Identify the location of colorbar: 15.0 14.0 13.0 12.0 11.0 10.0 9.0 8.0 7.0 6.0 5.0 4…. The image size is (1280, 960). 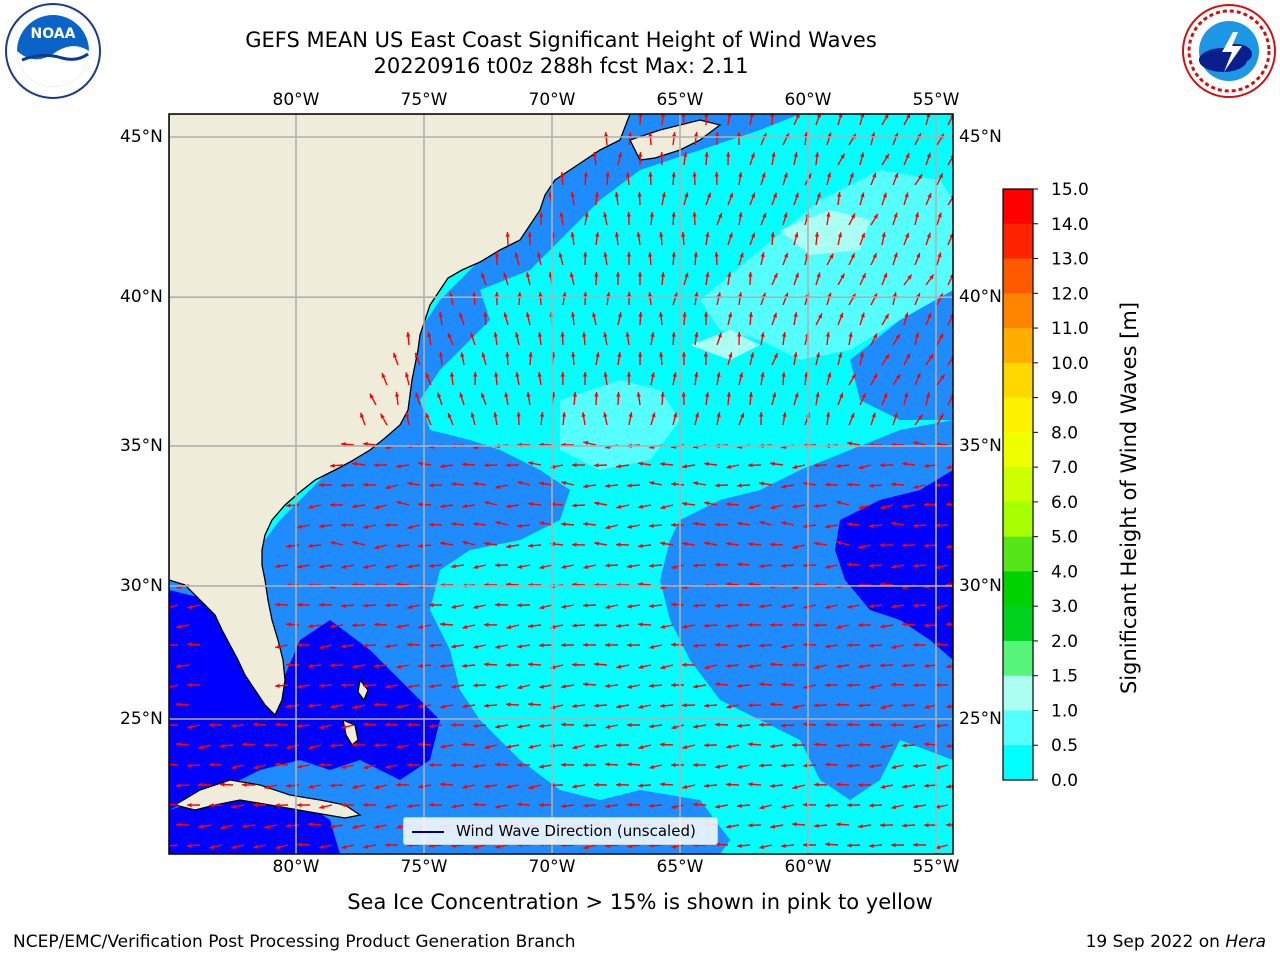
(1045, 485).